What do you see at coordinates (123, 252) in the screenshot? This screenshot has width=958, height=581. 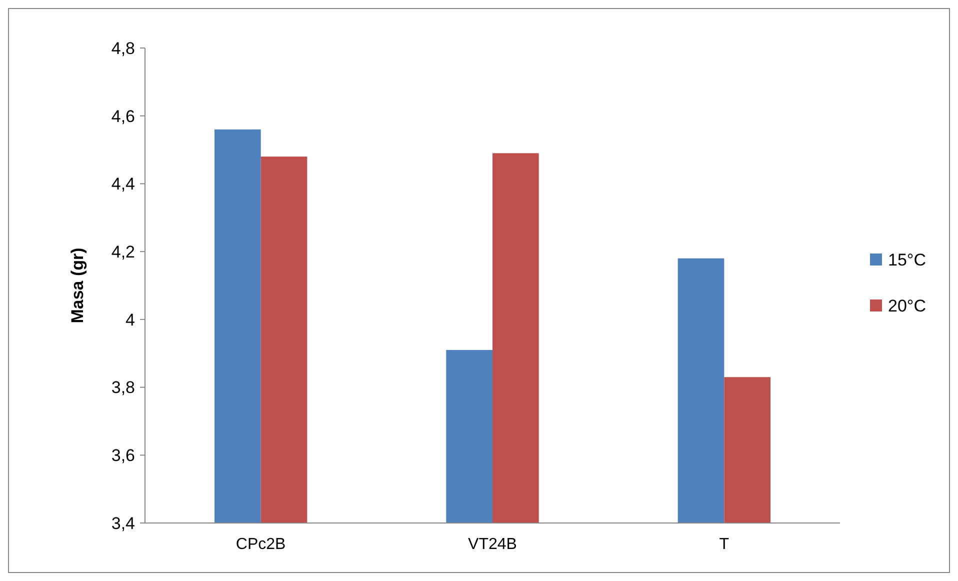 I see `y-tick-label: 4,2` at bounding box center [123, 252].